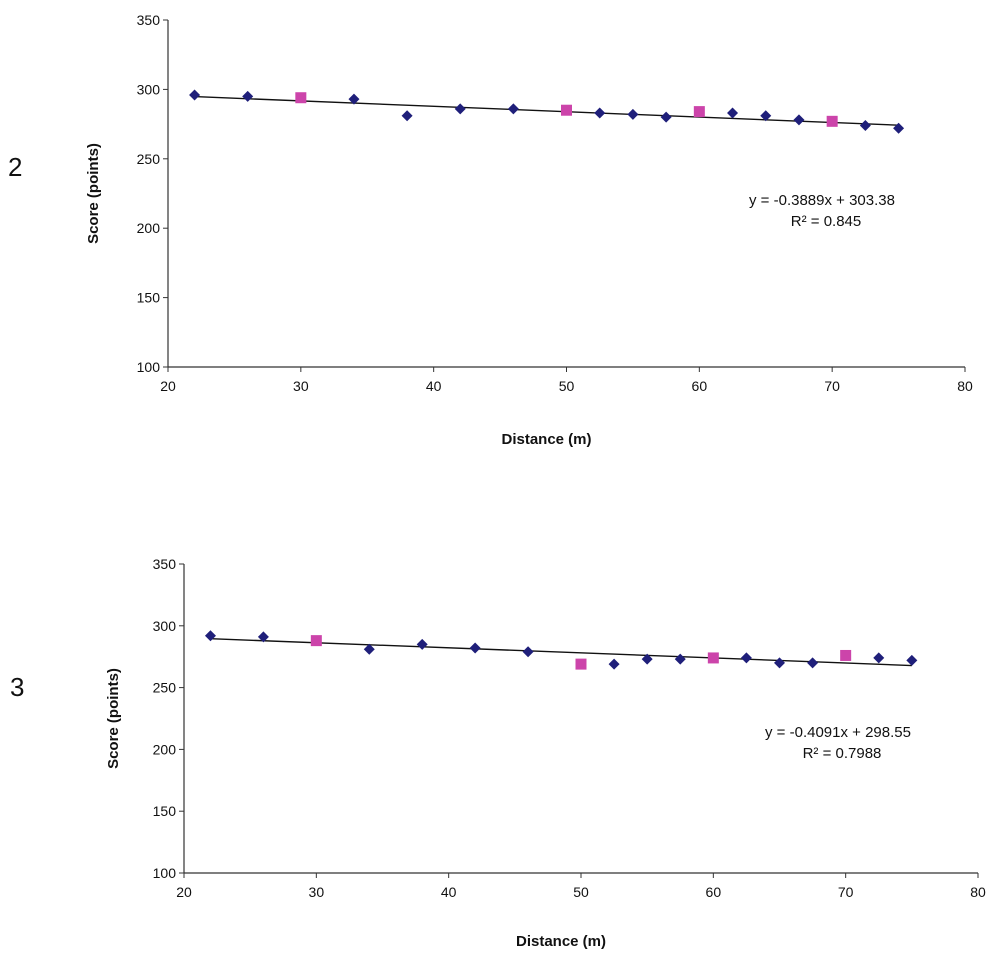 The width and height of the screenshot is (1000, 957). What do you see at coordinates (17, 687) in the screenshot?
I see `panel-label: 3` at bounding box center [17, 687].